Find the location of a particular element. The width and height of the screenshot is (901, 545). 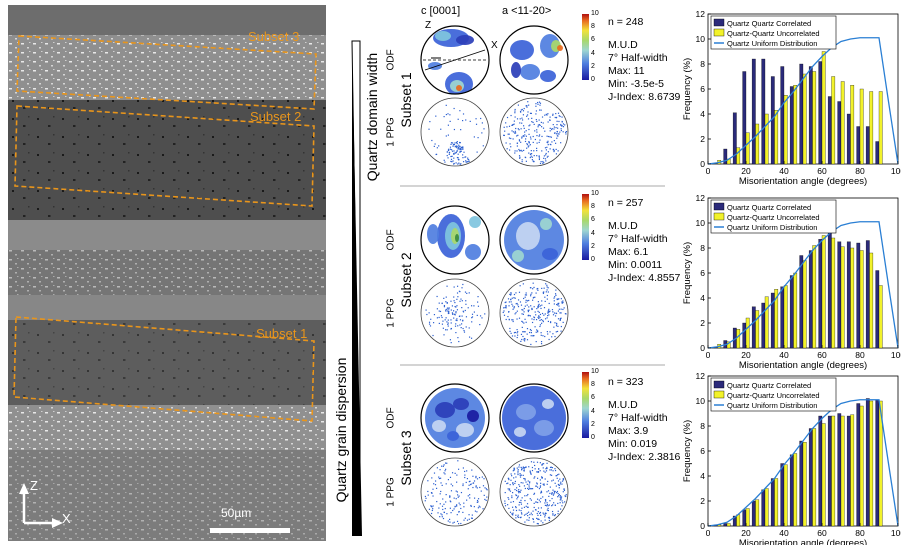

y-tick-label: 8 is located at coordinates (702, 248).